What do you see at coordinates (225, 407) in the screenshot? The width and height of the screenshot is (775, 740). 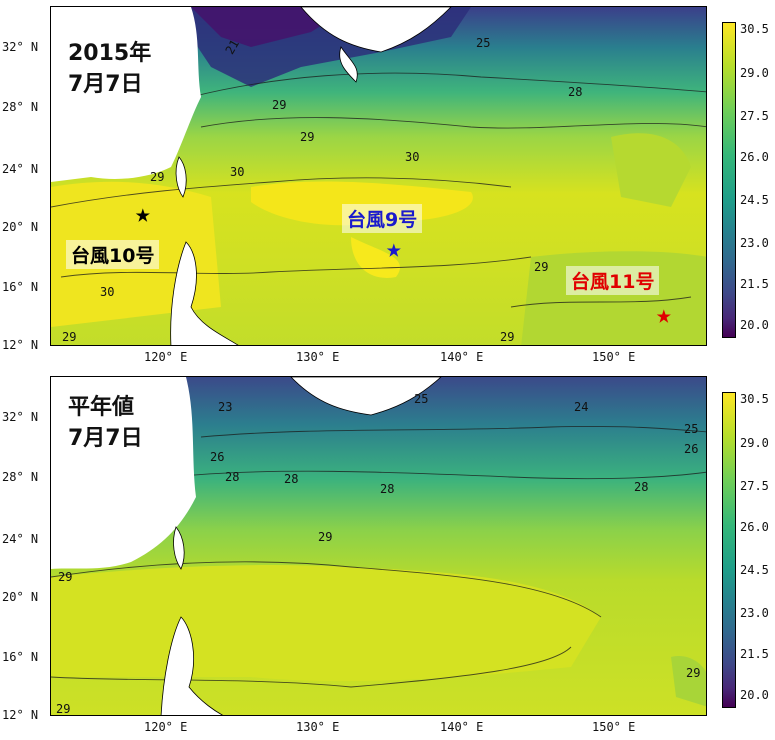 I see `contour-label: 23` at bounding box center [225, 407].